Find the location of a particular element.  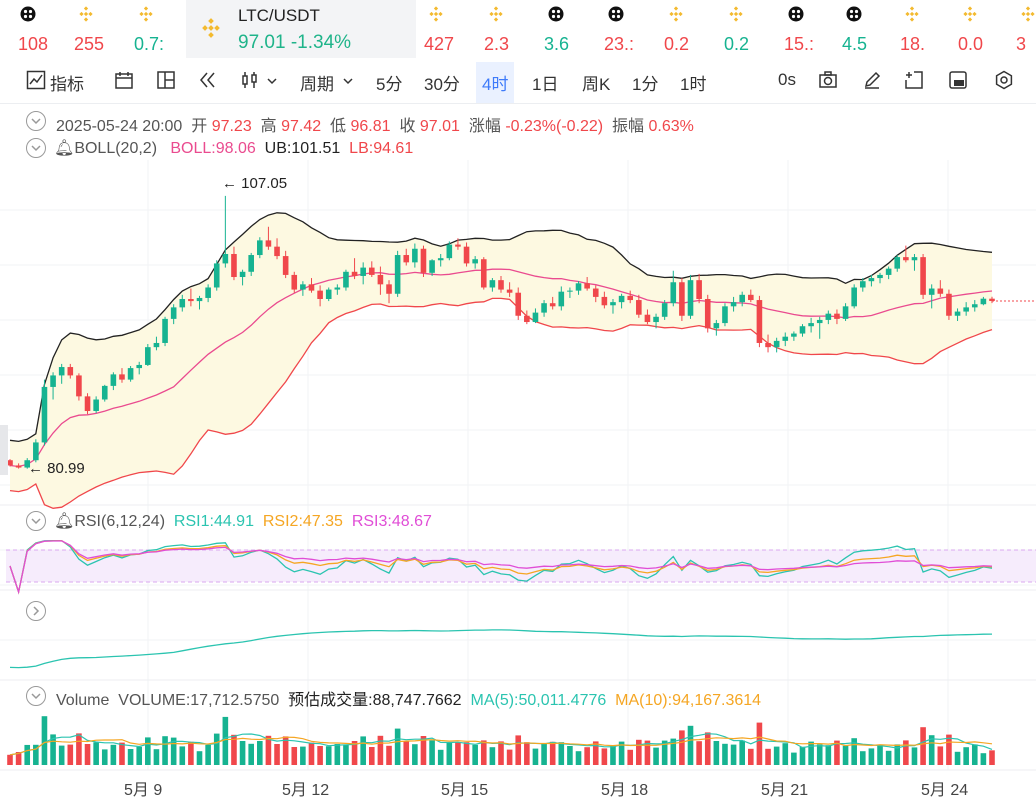

ticker-value: 18. is located at coordinates (913, 44).